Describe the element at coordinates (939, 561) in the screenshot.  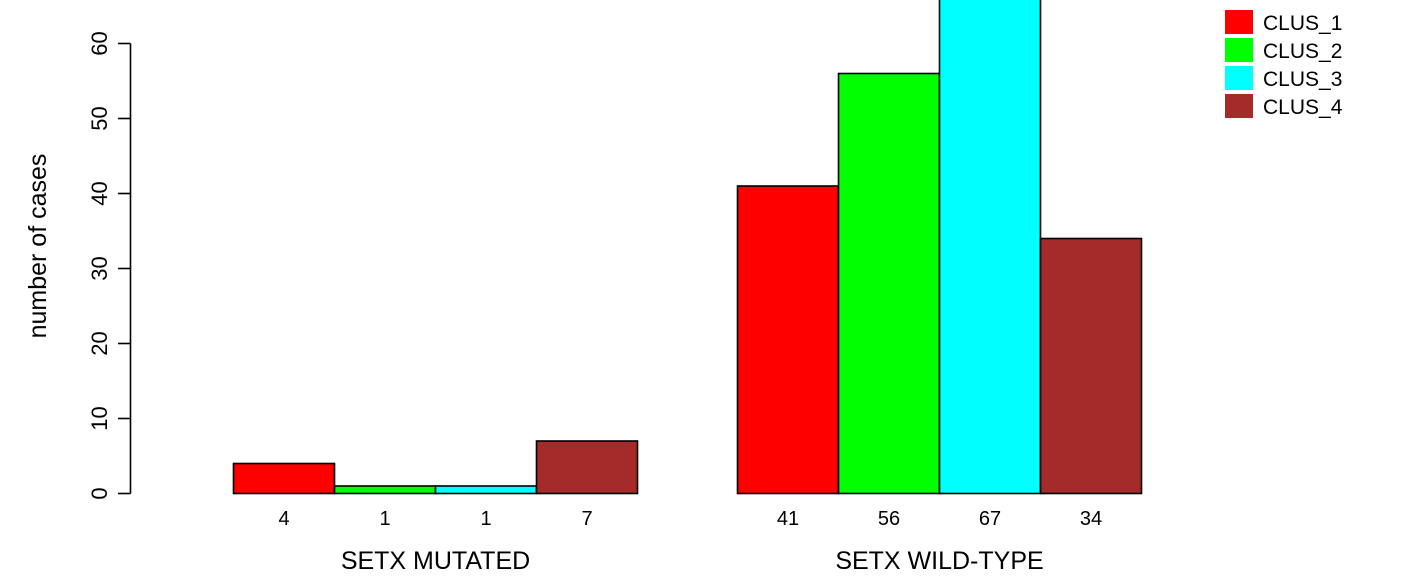
I see `category-label: SETX WILD-TYPE` at that location.